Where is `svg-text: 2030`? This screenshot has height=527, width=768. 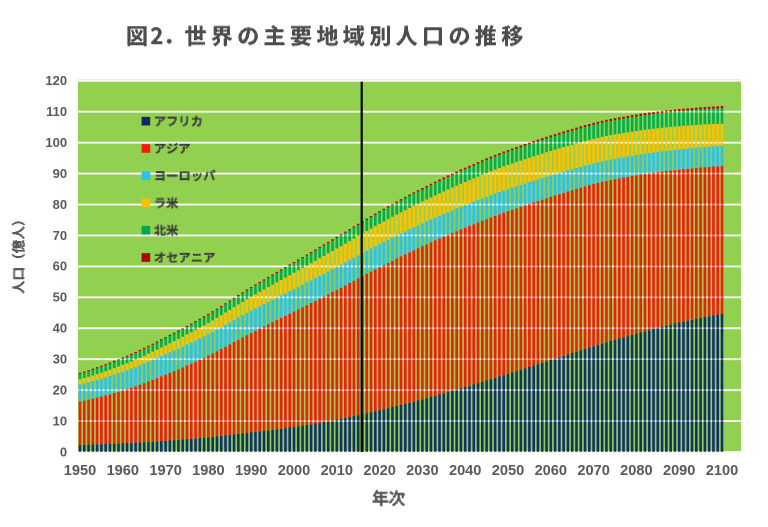 svg-text: 2030 is located at coordinates (422, 471).